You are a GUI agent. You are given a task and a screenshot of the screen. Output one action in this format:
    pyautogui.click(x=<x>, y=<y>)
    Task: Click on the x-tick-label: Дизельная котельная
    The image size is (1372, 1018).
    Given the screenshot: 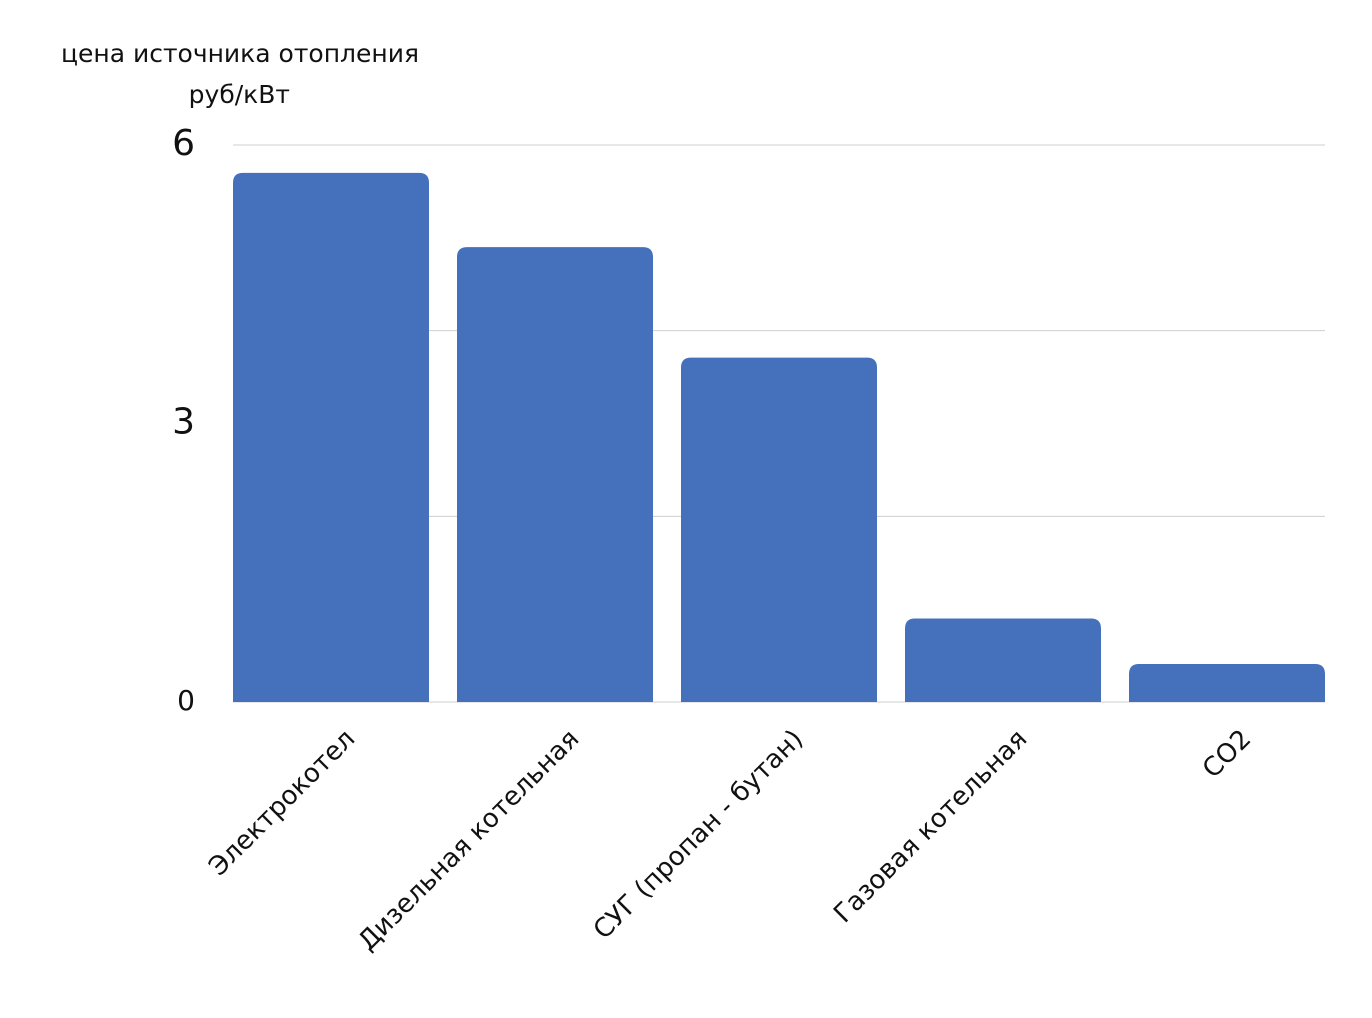 What is the action you would take?
    pyautogui.click(x=469, y=840)
    